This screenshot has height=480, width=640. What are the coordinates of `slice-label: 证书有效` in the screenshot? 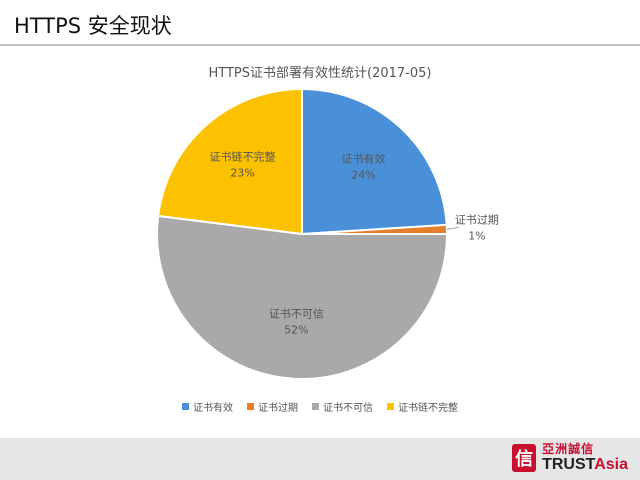 It's located at (364, 158).